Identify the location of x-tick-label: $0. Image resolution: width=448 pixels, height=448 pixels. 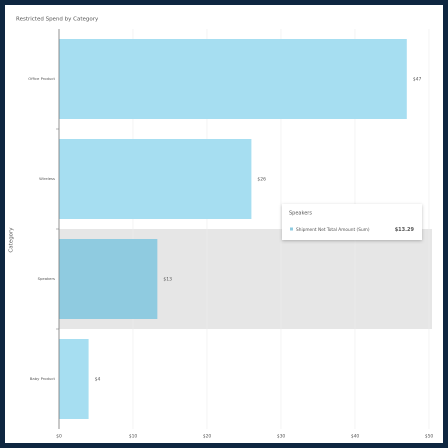
(59, 437).